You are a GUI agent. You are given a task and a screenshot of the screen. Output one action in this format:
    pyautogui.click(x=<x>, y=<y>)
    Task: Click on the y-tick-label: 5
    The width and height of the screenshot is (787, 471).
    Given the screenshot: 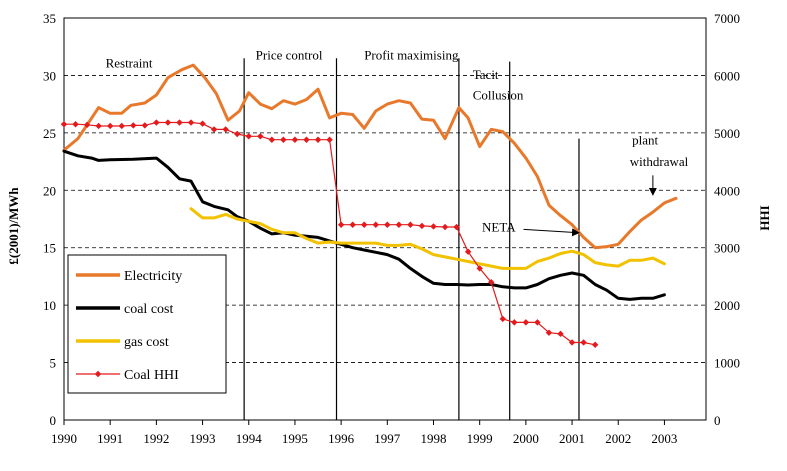 What is the action you would take?
    pyautogui.click(x=53, y=363)
    